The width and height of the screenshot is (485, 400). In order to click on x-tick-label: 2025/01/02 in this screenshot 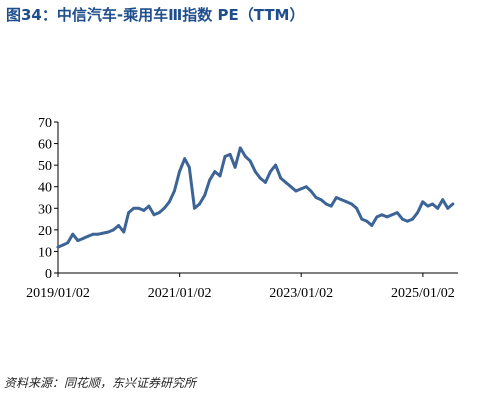, I will do `click(423, 293)`.